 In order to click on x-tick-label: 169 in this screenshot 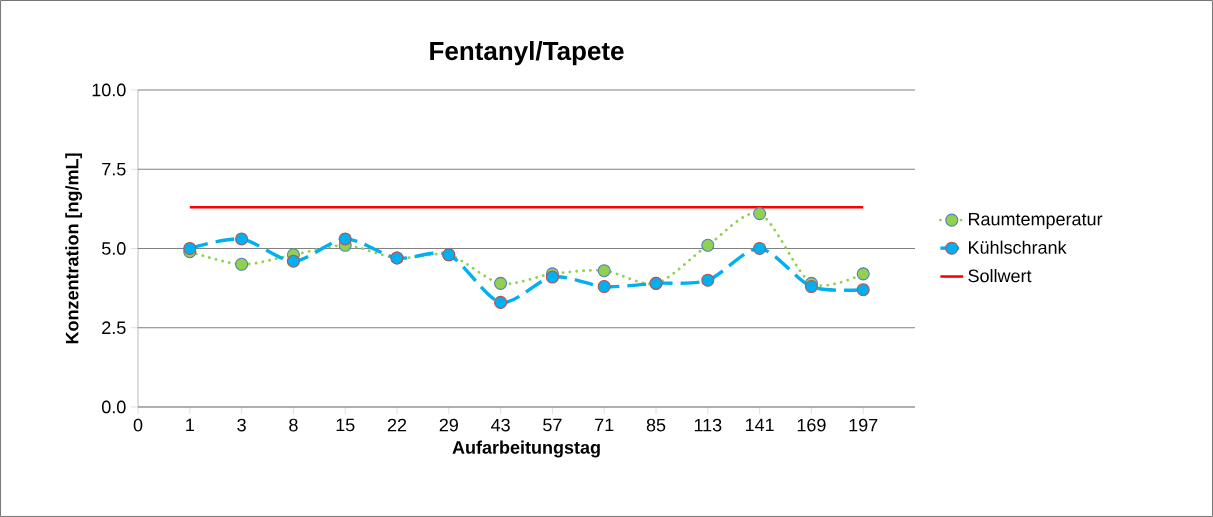, I will do `click(811, 425)`.